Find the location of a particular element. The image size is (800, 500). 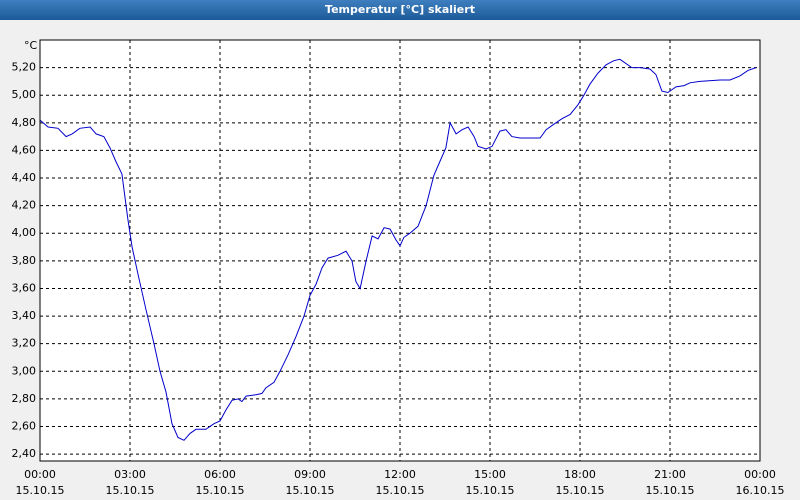

y-tick-label: 3,20 is located at coordinates (24, 343).